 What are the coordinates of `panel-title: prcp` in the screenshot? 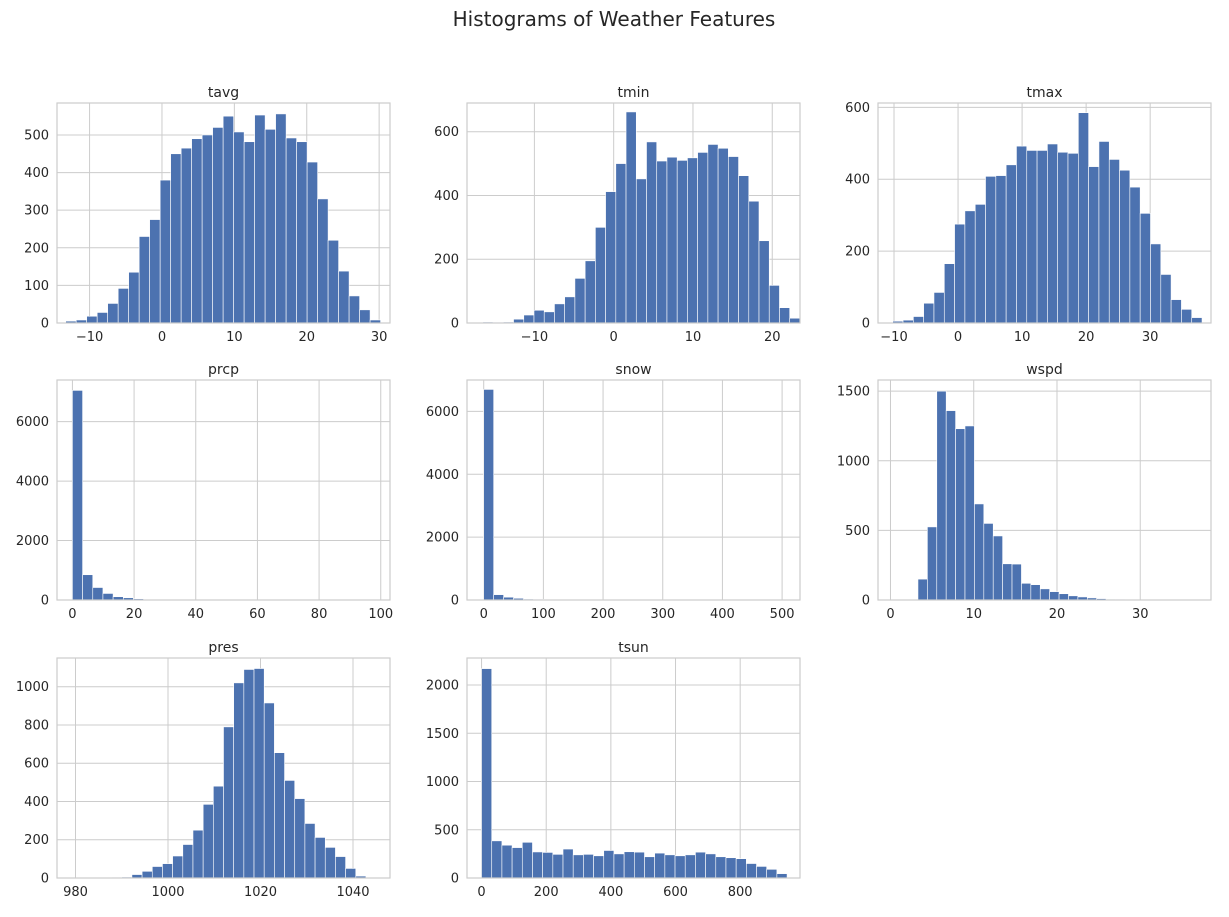 It's located at (223, 370).